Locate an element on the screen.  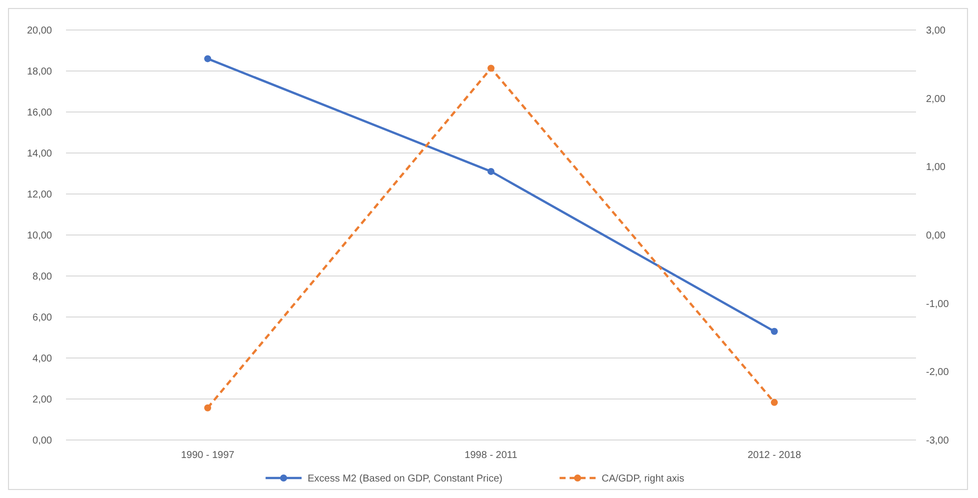
y-tick-label: 20,00 is located at coordinates (39, 31).